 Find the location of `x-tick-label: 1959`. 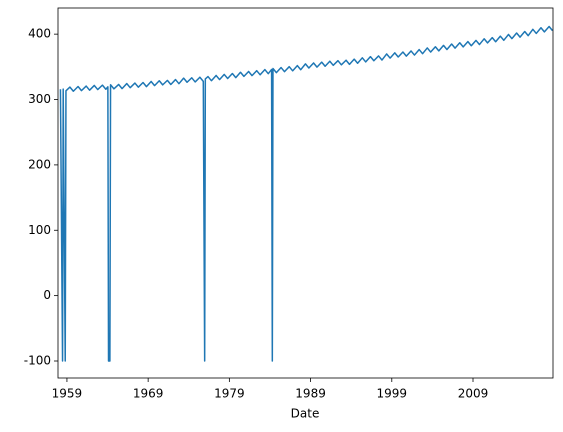

x-tick-label: 1959 is located at coordinates (67, 394).